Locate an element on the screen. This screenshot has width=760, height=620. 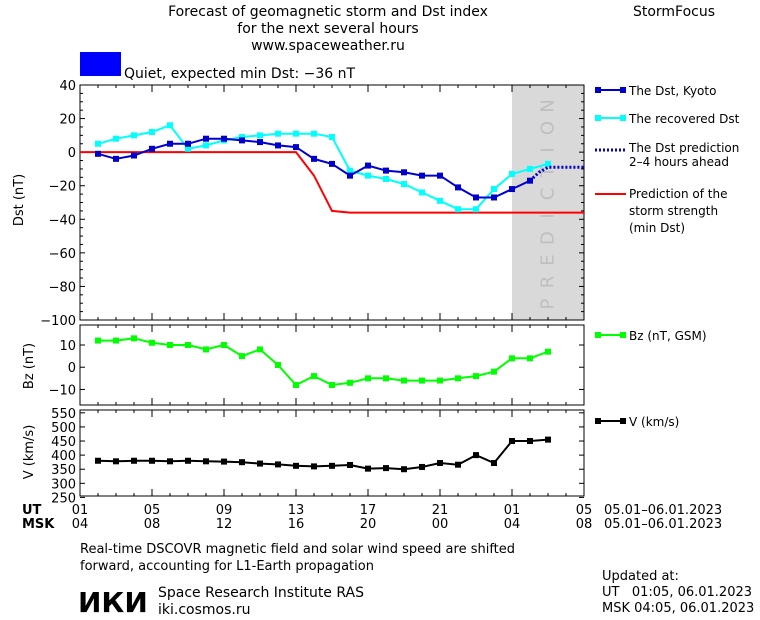
msk-tick-label: 00 is located at coordinates (440, 524).